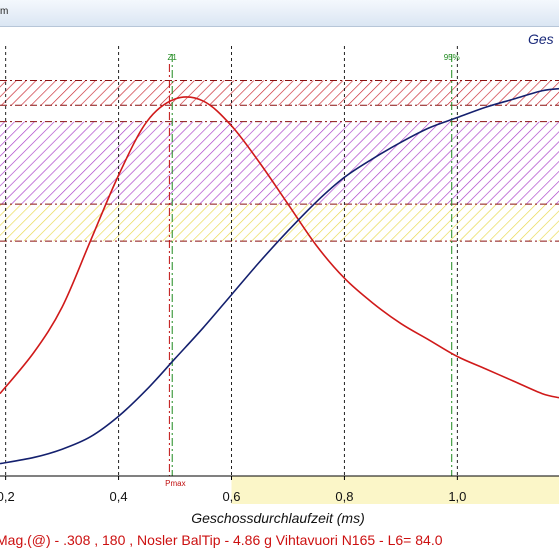 The height and width of the screenshot is (559, 559). Describe the element at coordinates (457, 496) in the screenshot. I see `x-tick-label-4: 1,0` at that location.